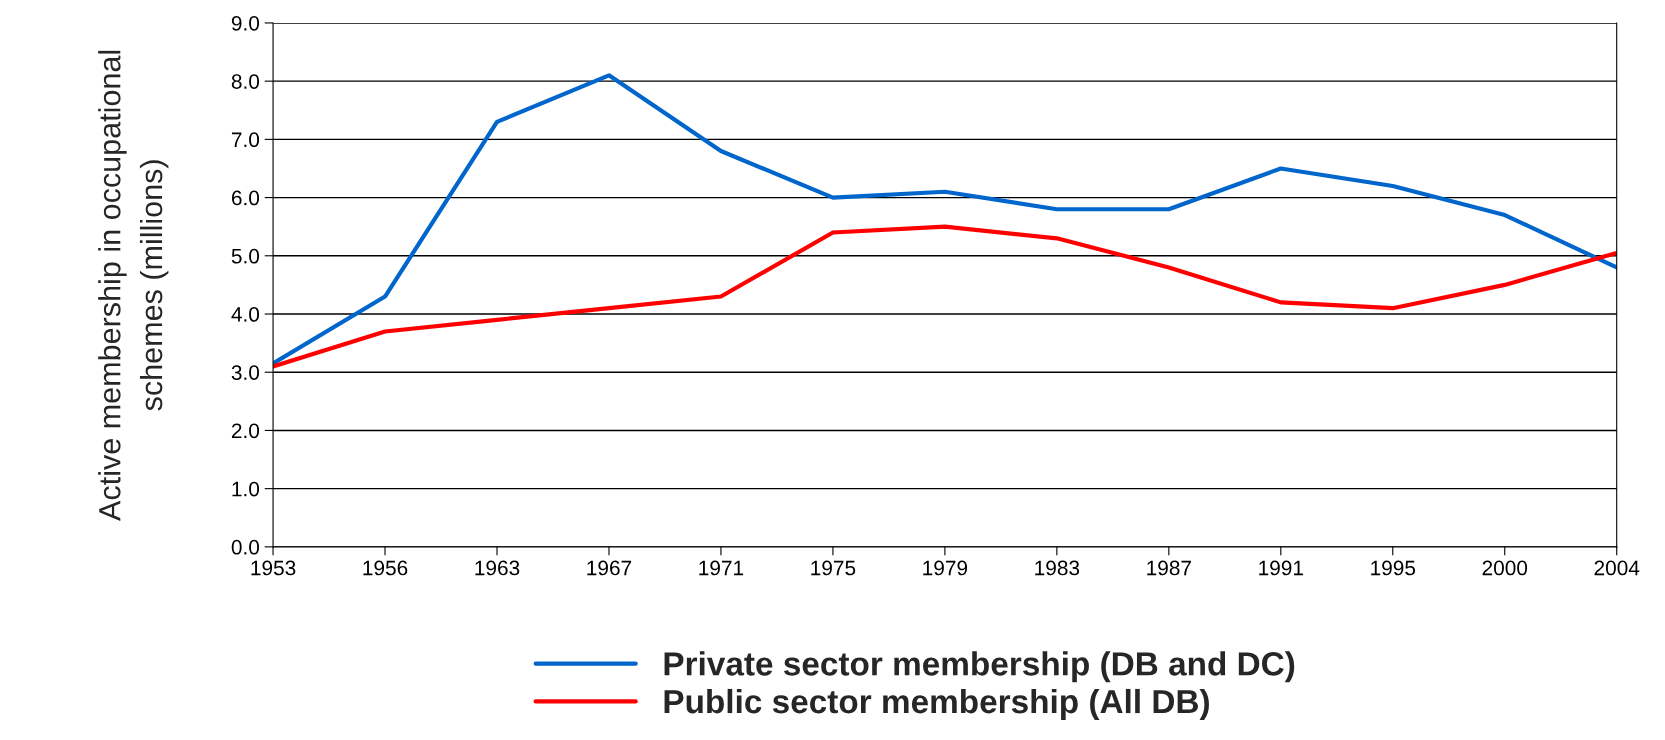 The image size is (1665, 740). I want to click on x-tick-label: 1983, so click(1057, 568).